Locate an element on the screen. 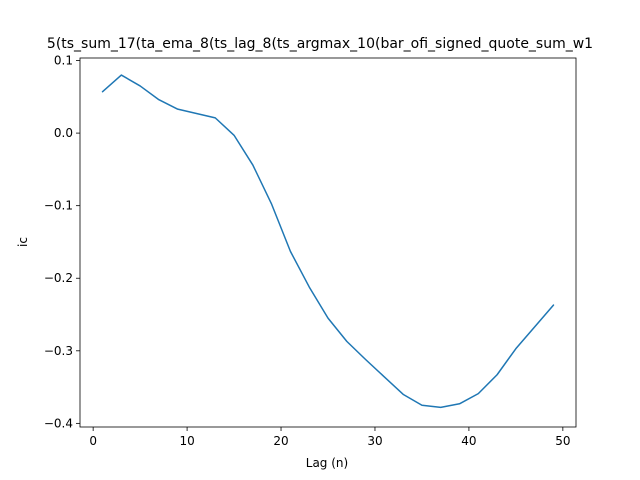  x-tick-label: 30 is located at coordinates (374, 441).